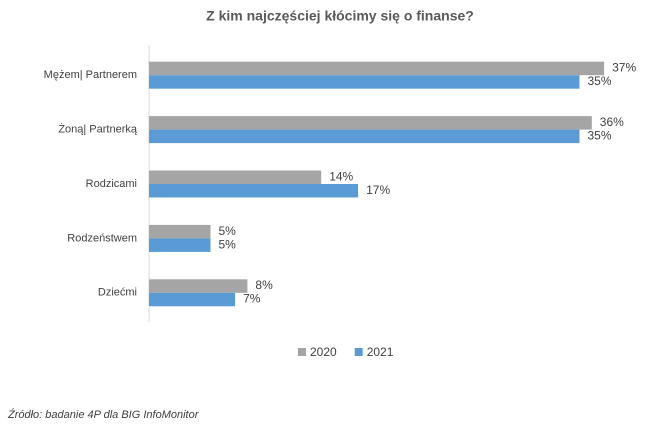 This screenshot has width=653, height=427. I want to click on data-label: 37%, so click(624, 68).